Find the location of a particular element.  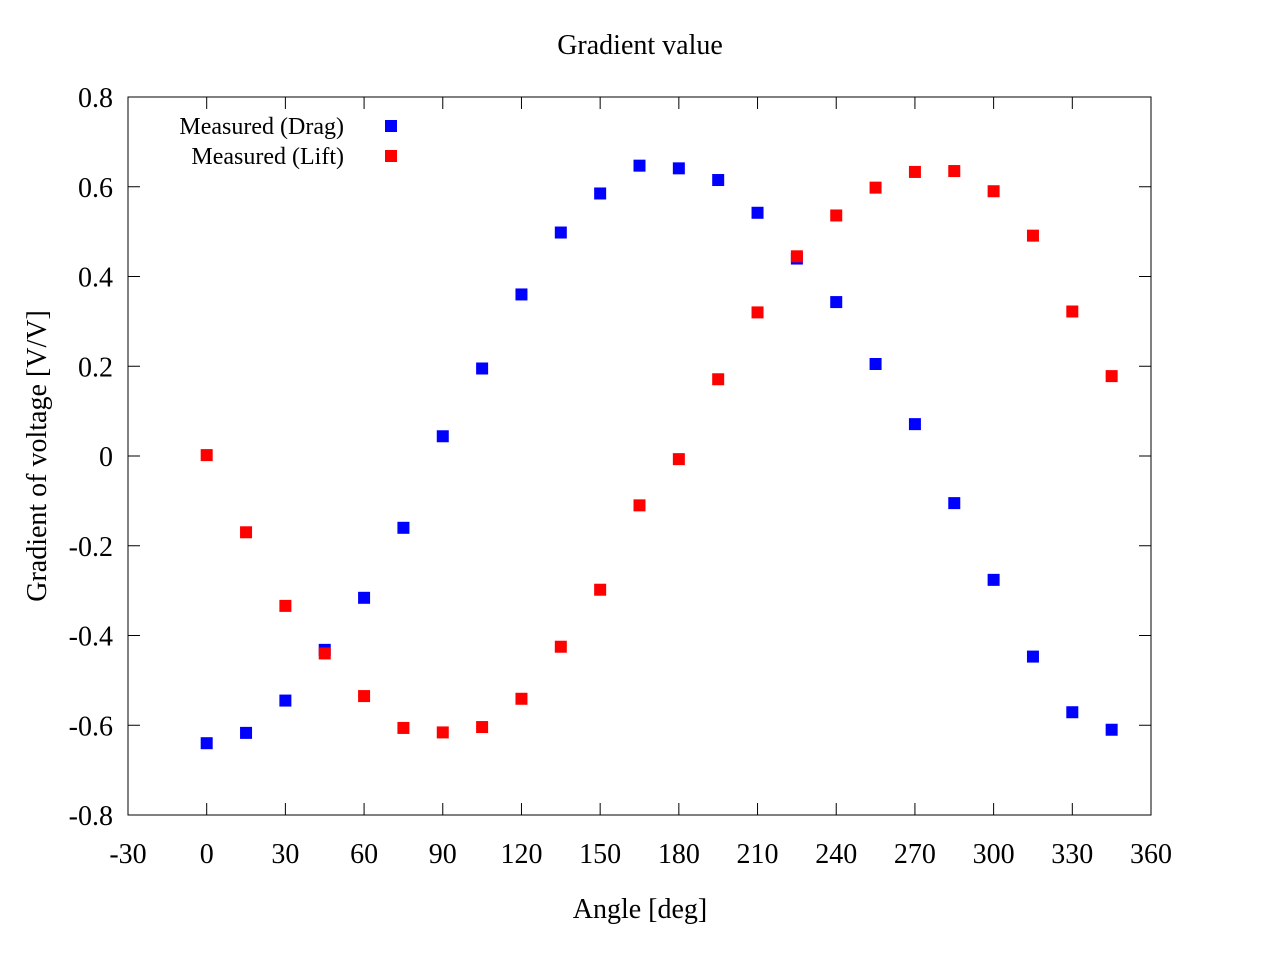

x-tick-label: 180 is located at coordinates (679, 854).